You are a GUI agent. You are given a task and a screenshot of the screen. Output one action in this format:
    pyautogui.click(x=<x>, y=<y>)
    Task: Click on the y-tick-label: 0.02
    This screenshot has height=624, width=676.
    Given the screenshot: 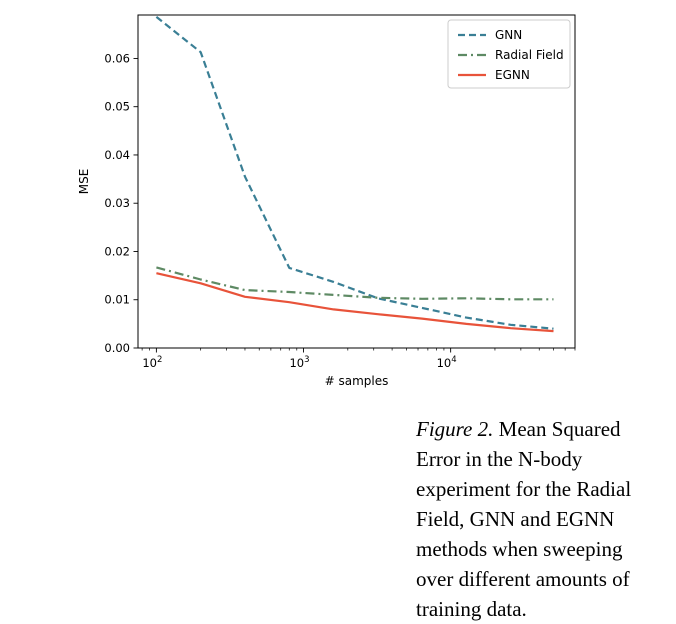 What is the action you would take?
    pyautogui.click(x=117, y=251)
    